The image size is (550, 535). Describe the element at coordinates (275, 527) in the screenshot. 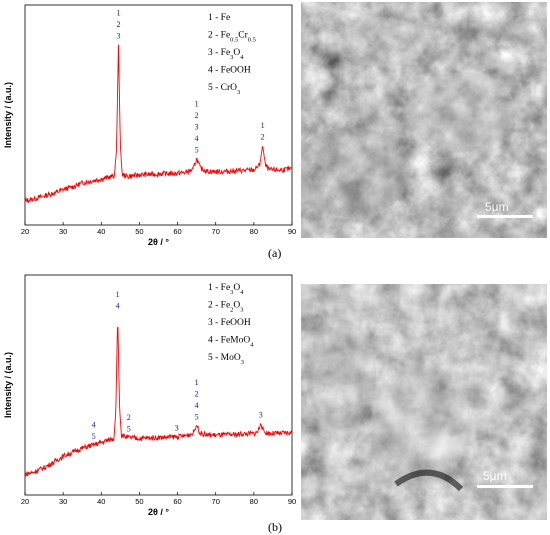

I see `panel-label-b: (b)` at that location.